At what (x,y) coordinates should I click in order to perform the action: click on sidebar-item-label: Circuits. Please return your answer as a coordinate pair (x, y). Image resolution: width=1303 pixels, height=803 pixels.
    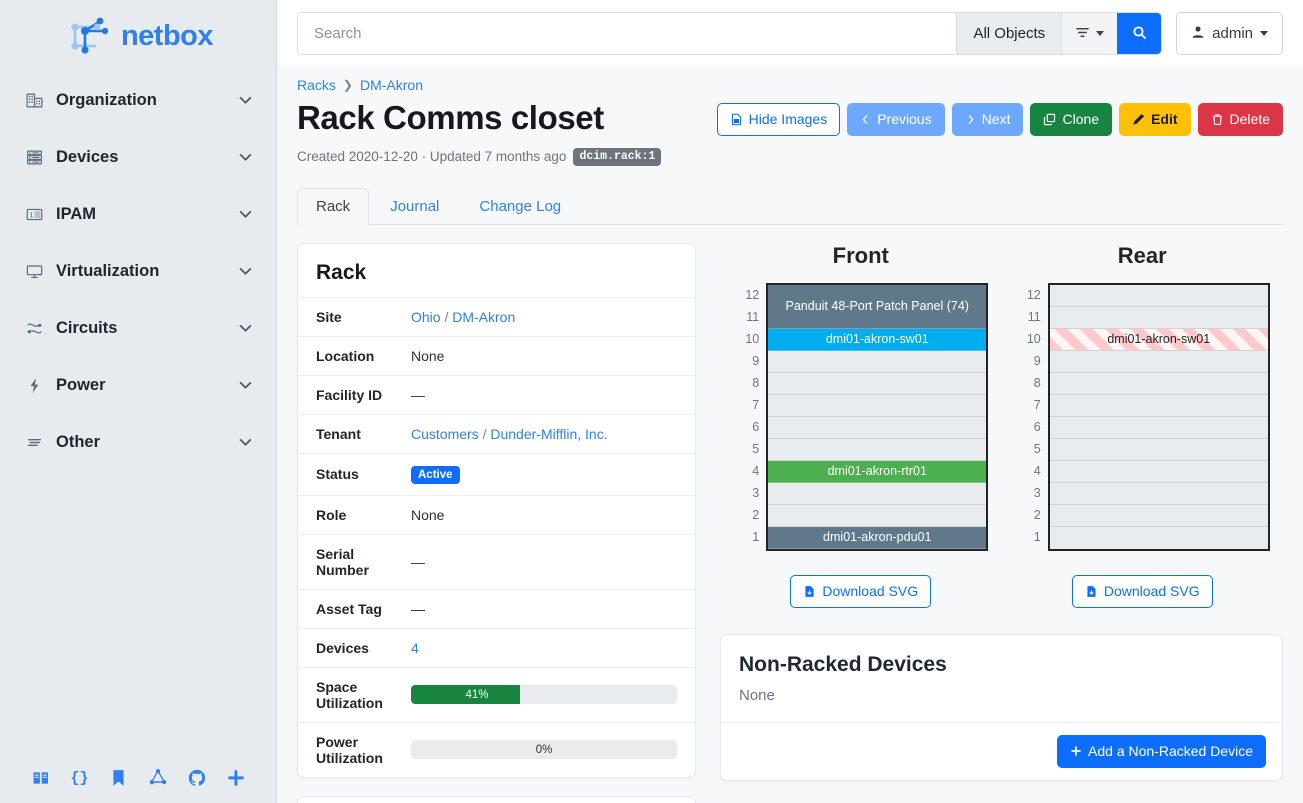
    Looking at the image, I should click on (87, 328).